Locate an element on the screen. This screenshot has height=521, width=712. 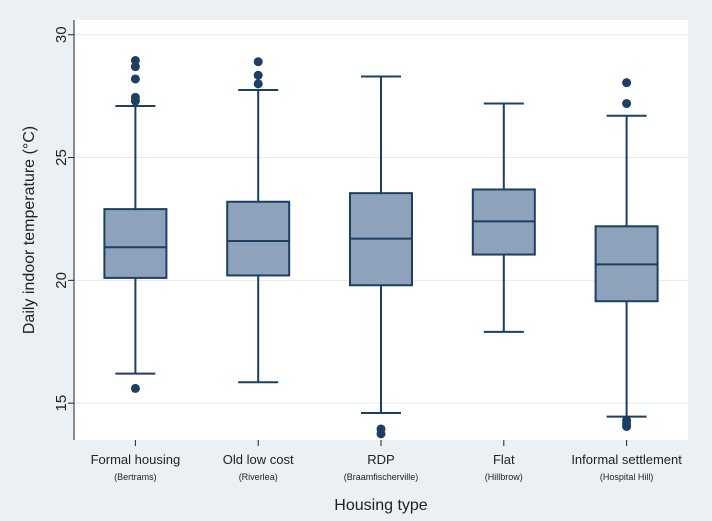
y-tick-label: 25 is located at coordinates (61, 157).